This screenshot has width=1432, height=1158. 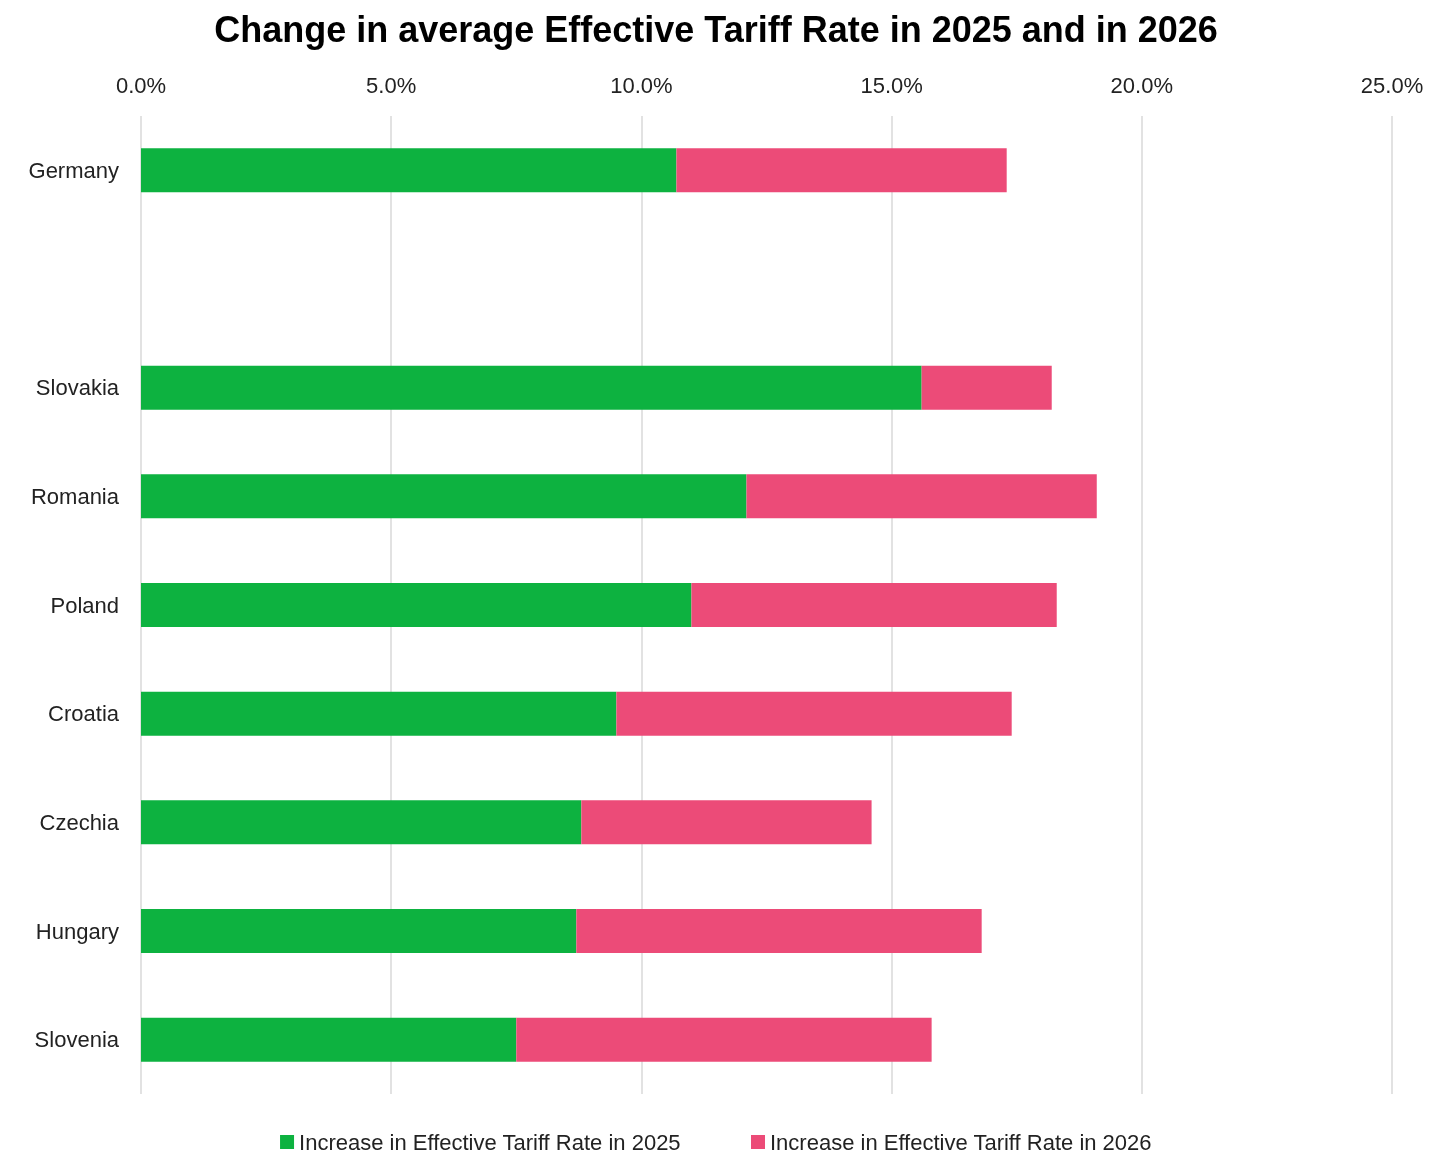 What do you see at coordinates (77, 1040) in the screenshot?
I see `y-tick-label: Slovenia` at bounding box center [77, 1040].